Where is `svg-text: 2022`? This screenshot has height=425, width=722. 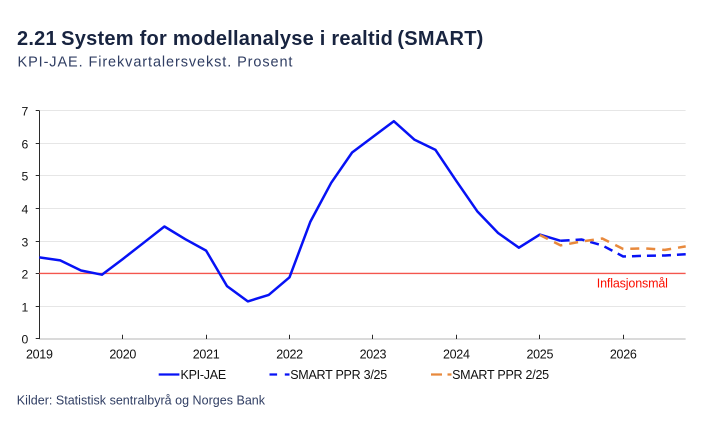 svg-text: 2022 is located at coordinates (289, 355).